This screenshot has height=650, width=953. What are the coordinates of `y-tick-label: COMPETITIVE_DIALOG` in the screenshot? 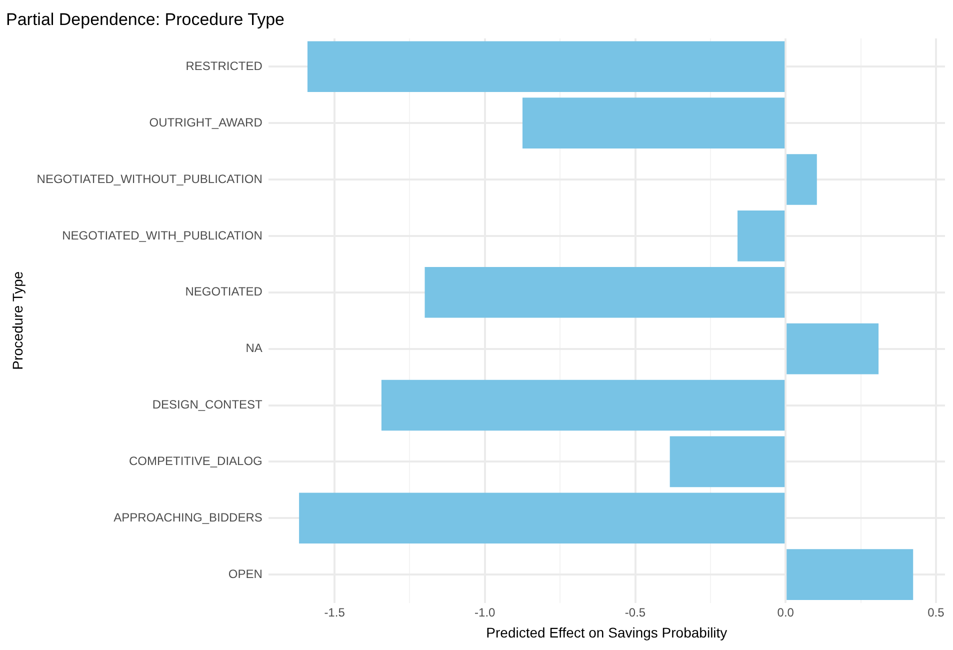 It's located at (195, 461).